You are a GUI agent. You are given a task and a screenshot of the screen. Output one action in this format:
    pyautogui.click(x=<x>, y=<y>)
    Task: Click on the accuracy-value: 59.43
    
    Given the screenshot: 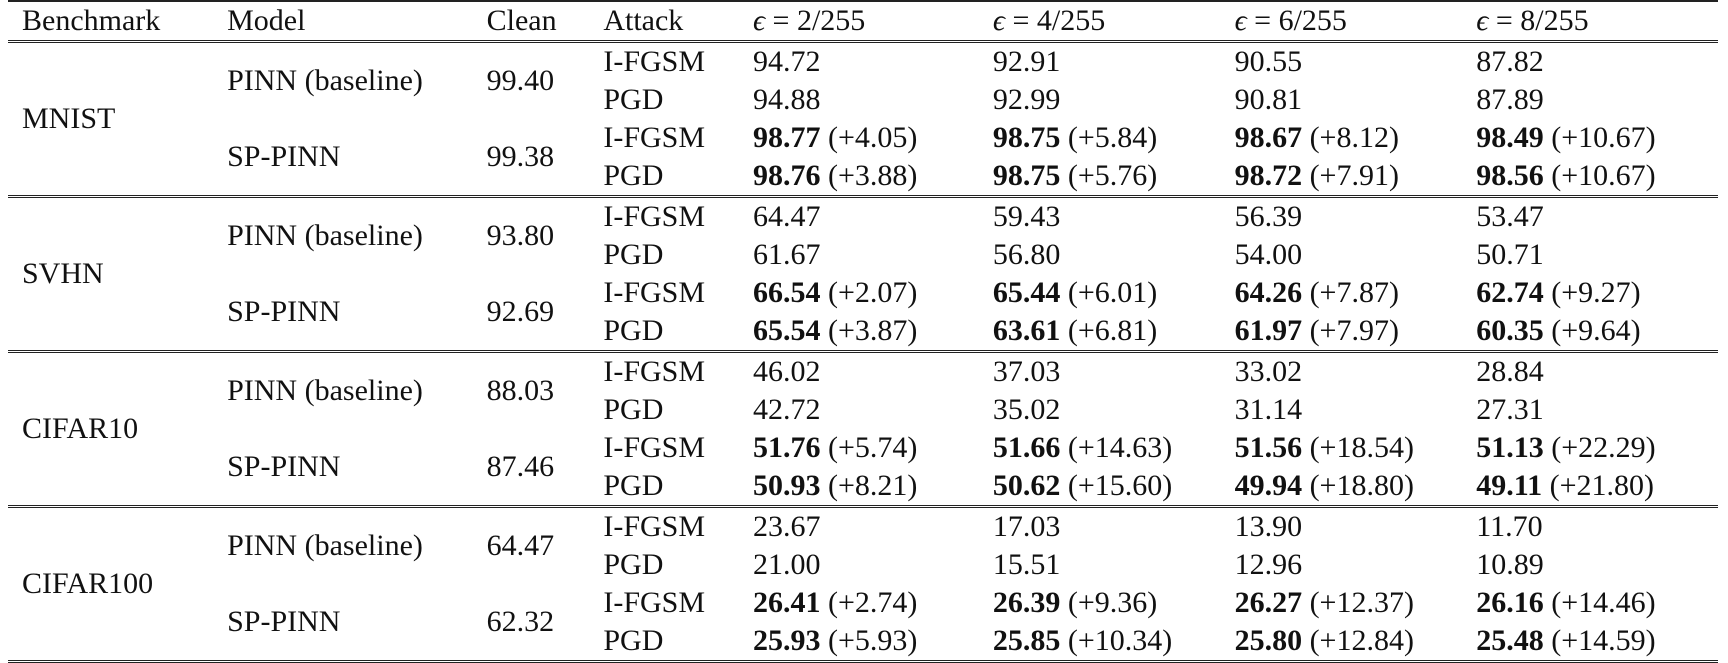 What is the action you would take?
    pyautogui.click(x=1026, y=216)
    